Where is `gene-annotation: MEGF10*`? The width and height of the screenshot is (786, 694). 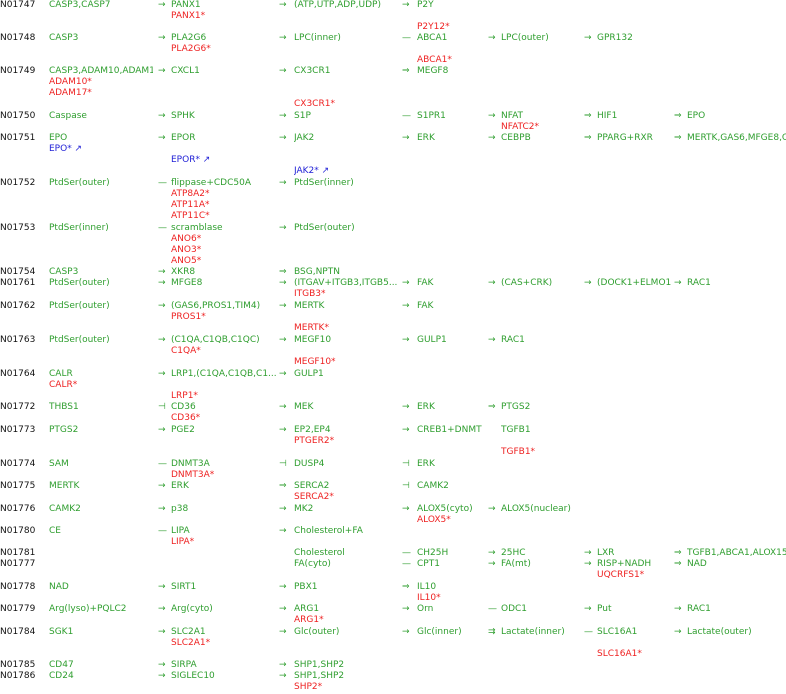 gene-annotation: MEGF10* is located at coordinates (315, 362).